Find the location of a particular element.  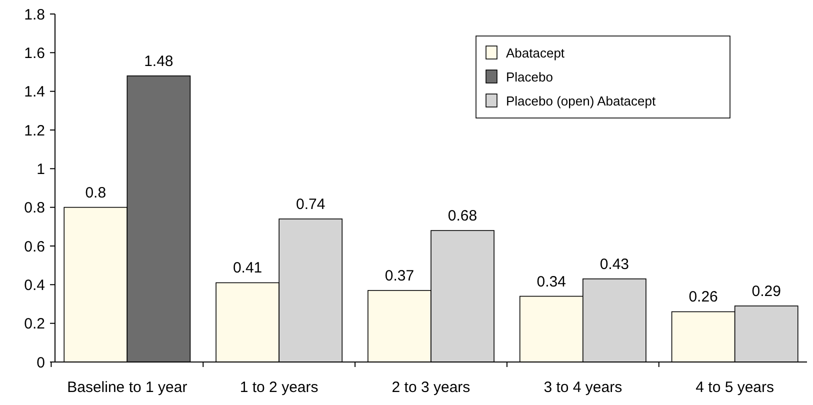

data-label: 0.43 is located at coordinates (615, 264).